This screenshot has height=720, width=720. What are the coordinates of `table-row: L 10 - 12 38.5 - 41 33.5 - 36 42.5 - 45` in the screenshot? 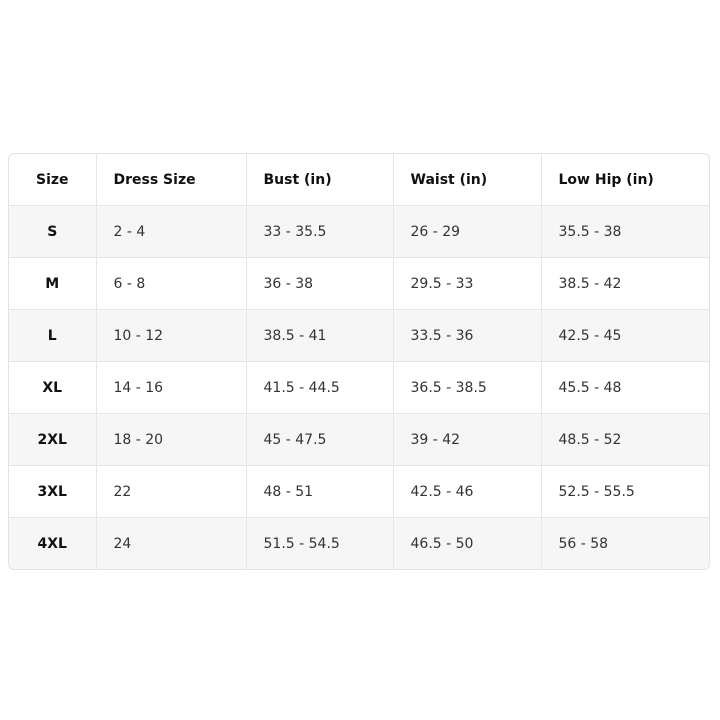 It's located at (359, 335).